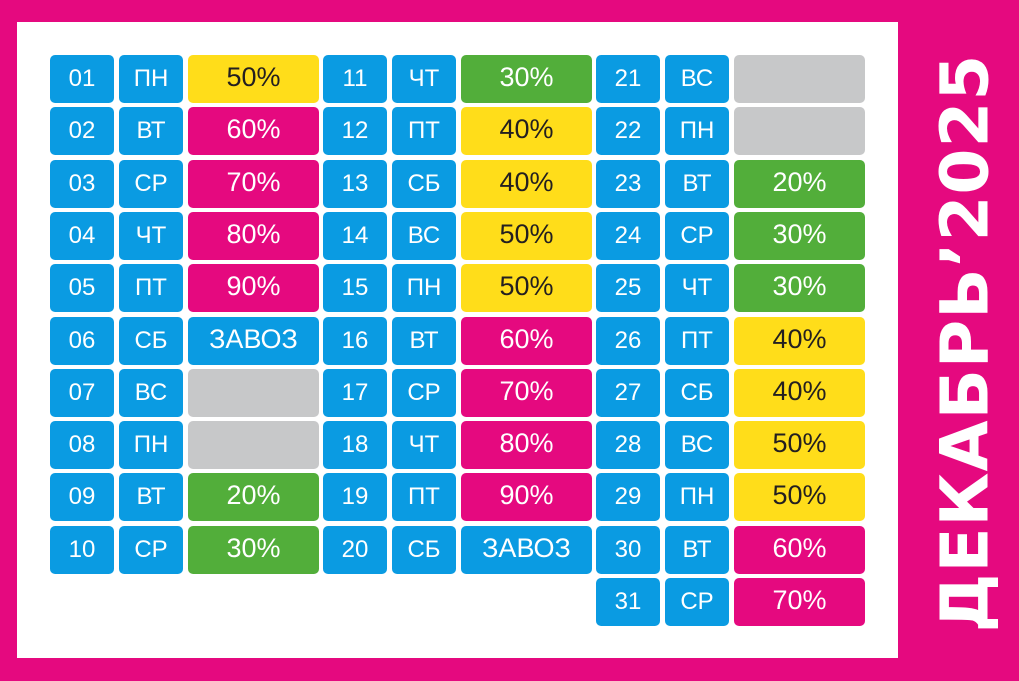 The image size is (1019, 681). Describe the element at coordinates (628, 131) in the screenshot. I see `day-number: 22` at that location.